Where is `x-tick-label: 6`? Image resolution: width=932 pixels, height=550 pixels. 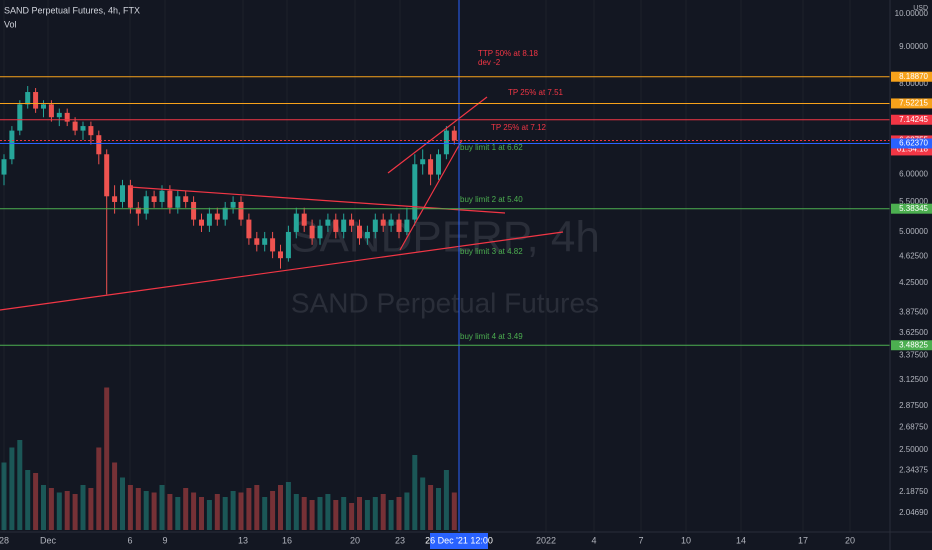
x-tick-label: 6 is located at coordinates (129, 540).